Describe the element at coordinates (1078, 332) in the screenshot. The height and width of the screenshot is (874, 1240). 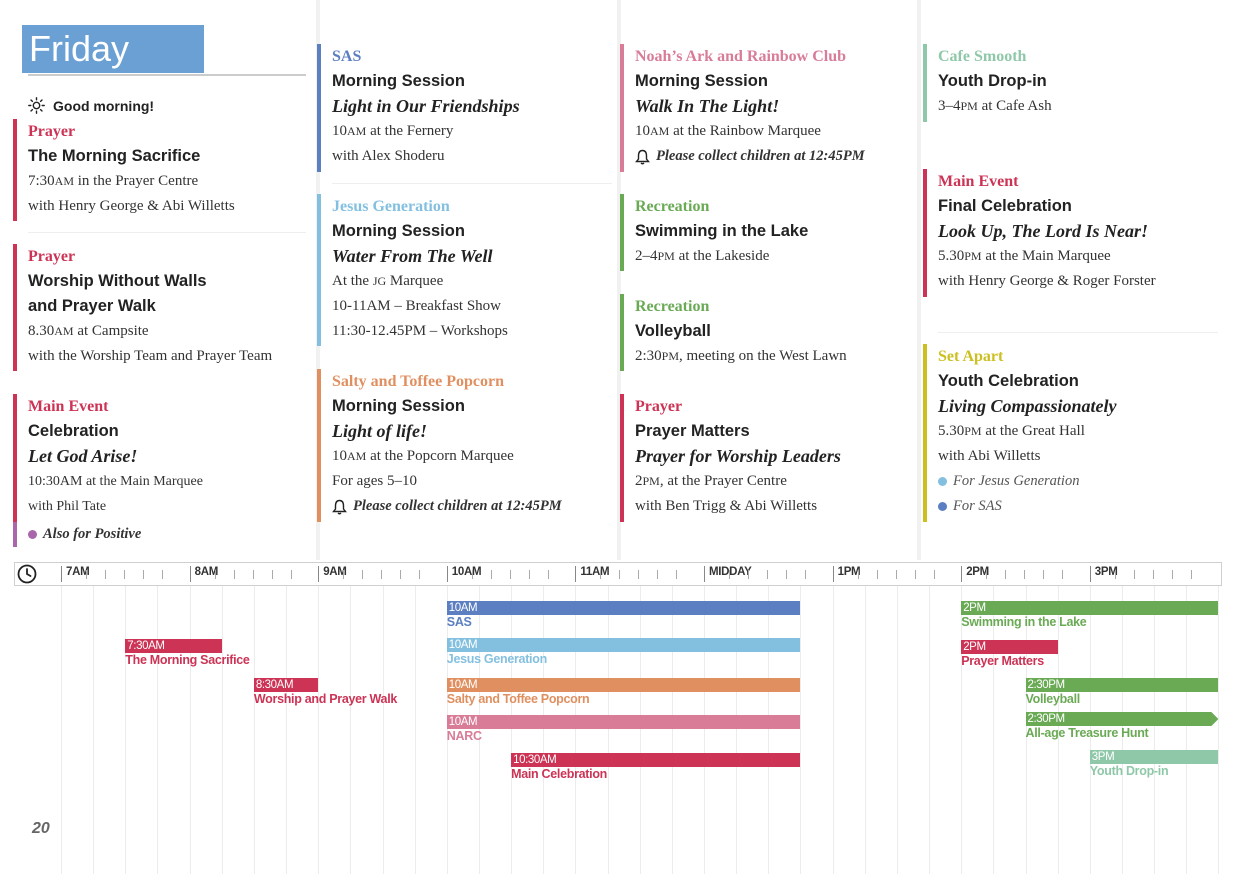
I see `separator` at that location.